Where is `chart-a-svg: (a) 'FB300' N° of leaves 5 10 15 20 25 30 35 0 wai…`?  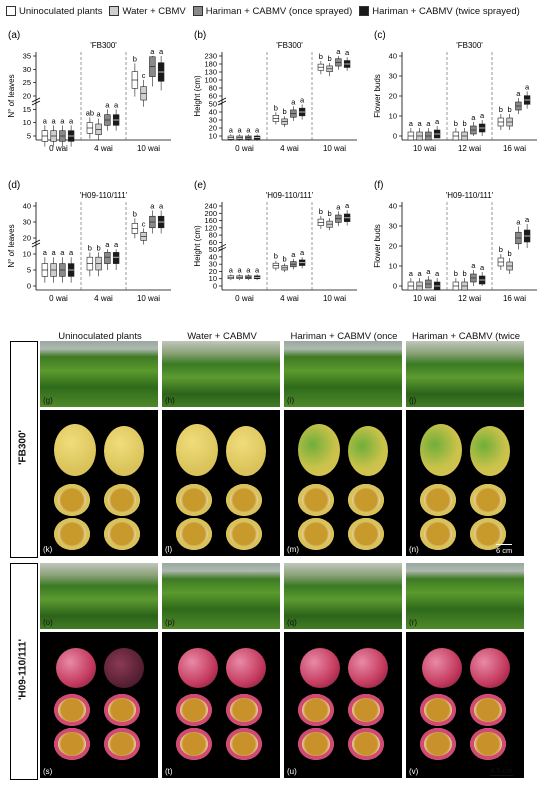
chart-a-svg: (a) 'FB300' N° of leaves 5 10 15 20 25 30 35 0 wai… is located at coordinates (89, 91).